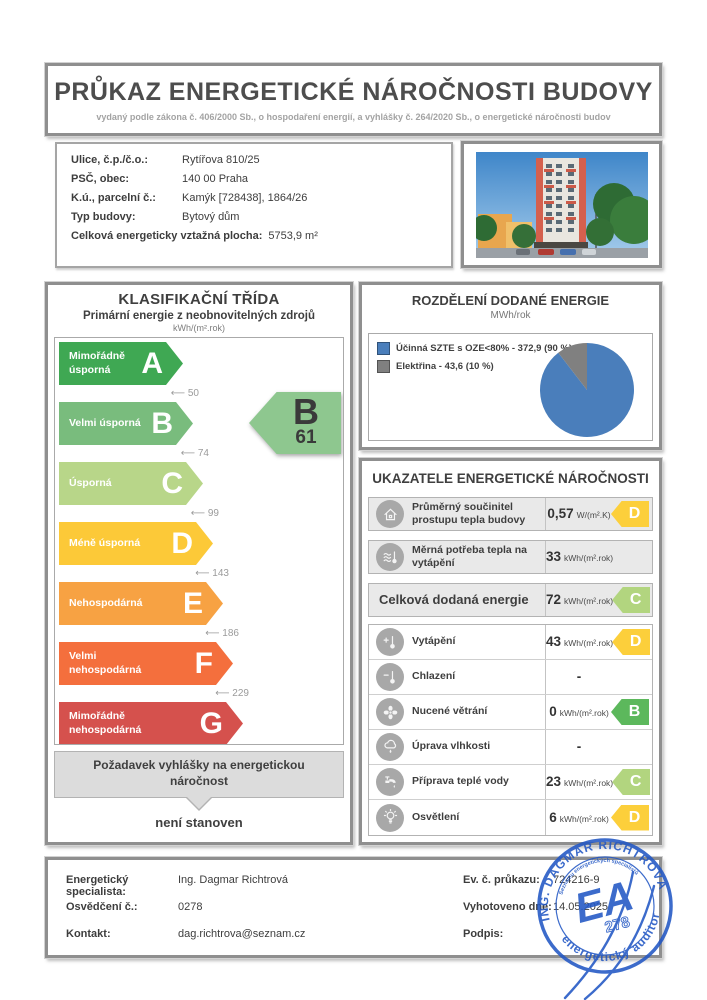  What do you see at coordinates (211, 723) in the screenshot?
I see `class-band-letter: G` at bounding box center [211, 723].